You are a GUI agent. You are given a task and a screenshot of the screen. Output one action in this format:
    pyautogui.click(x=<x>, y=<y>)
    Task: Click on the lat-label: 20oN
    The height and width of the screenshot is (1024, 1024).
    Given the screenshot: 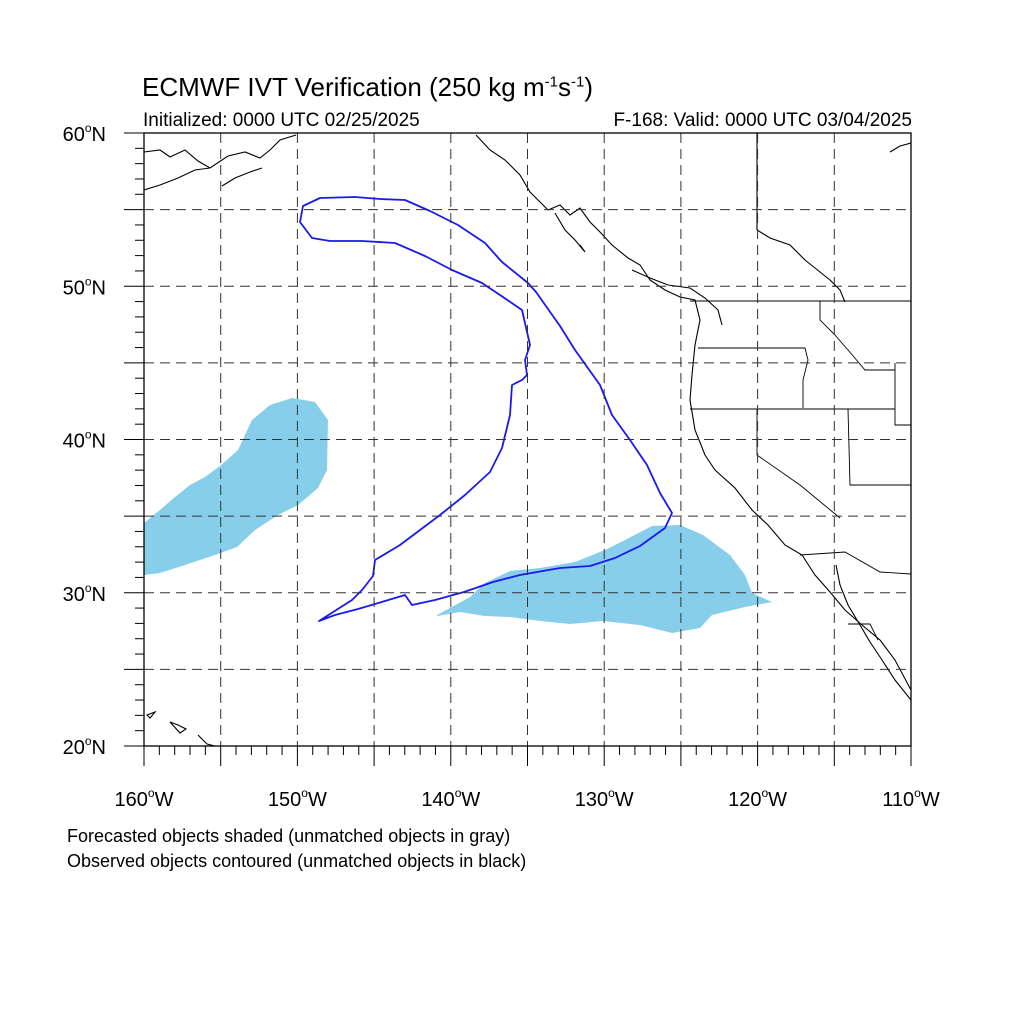 What is the action you would take?
    pyautogui.click(x=84, y=746)
    